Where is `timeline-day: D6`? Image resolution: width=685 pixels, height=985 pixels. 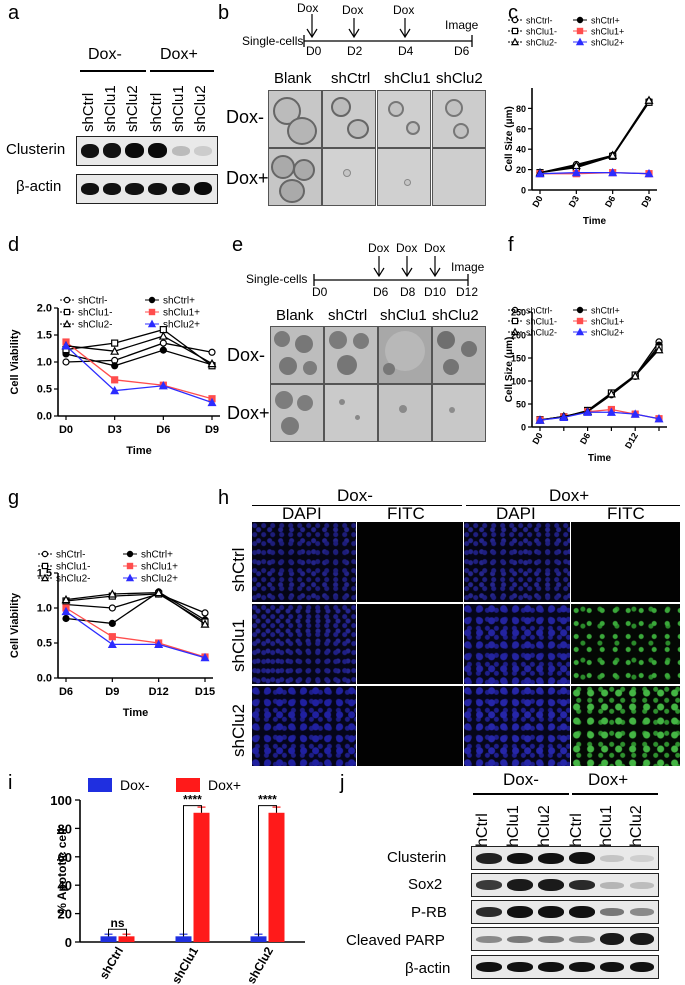
timeline-day: D6 is located at coordinates (462, 51).